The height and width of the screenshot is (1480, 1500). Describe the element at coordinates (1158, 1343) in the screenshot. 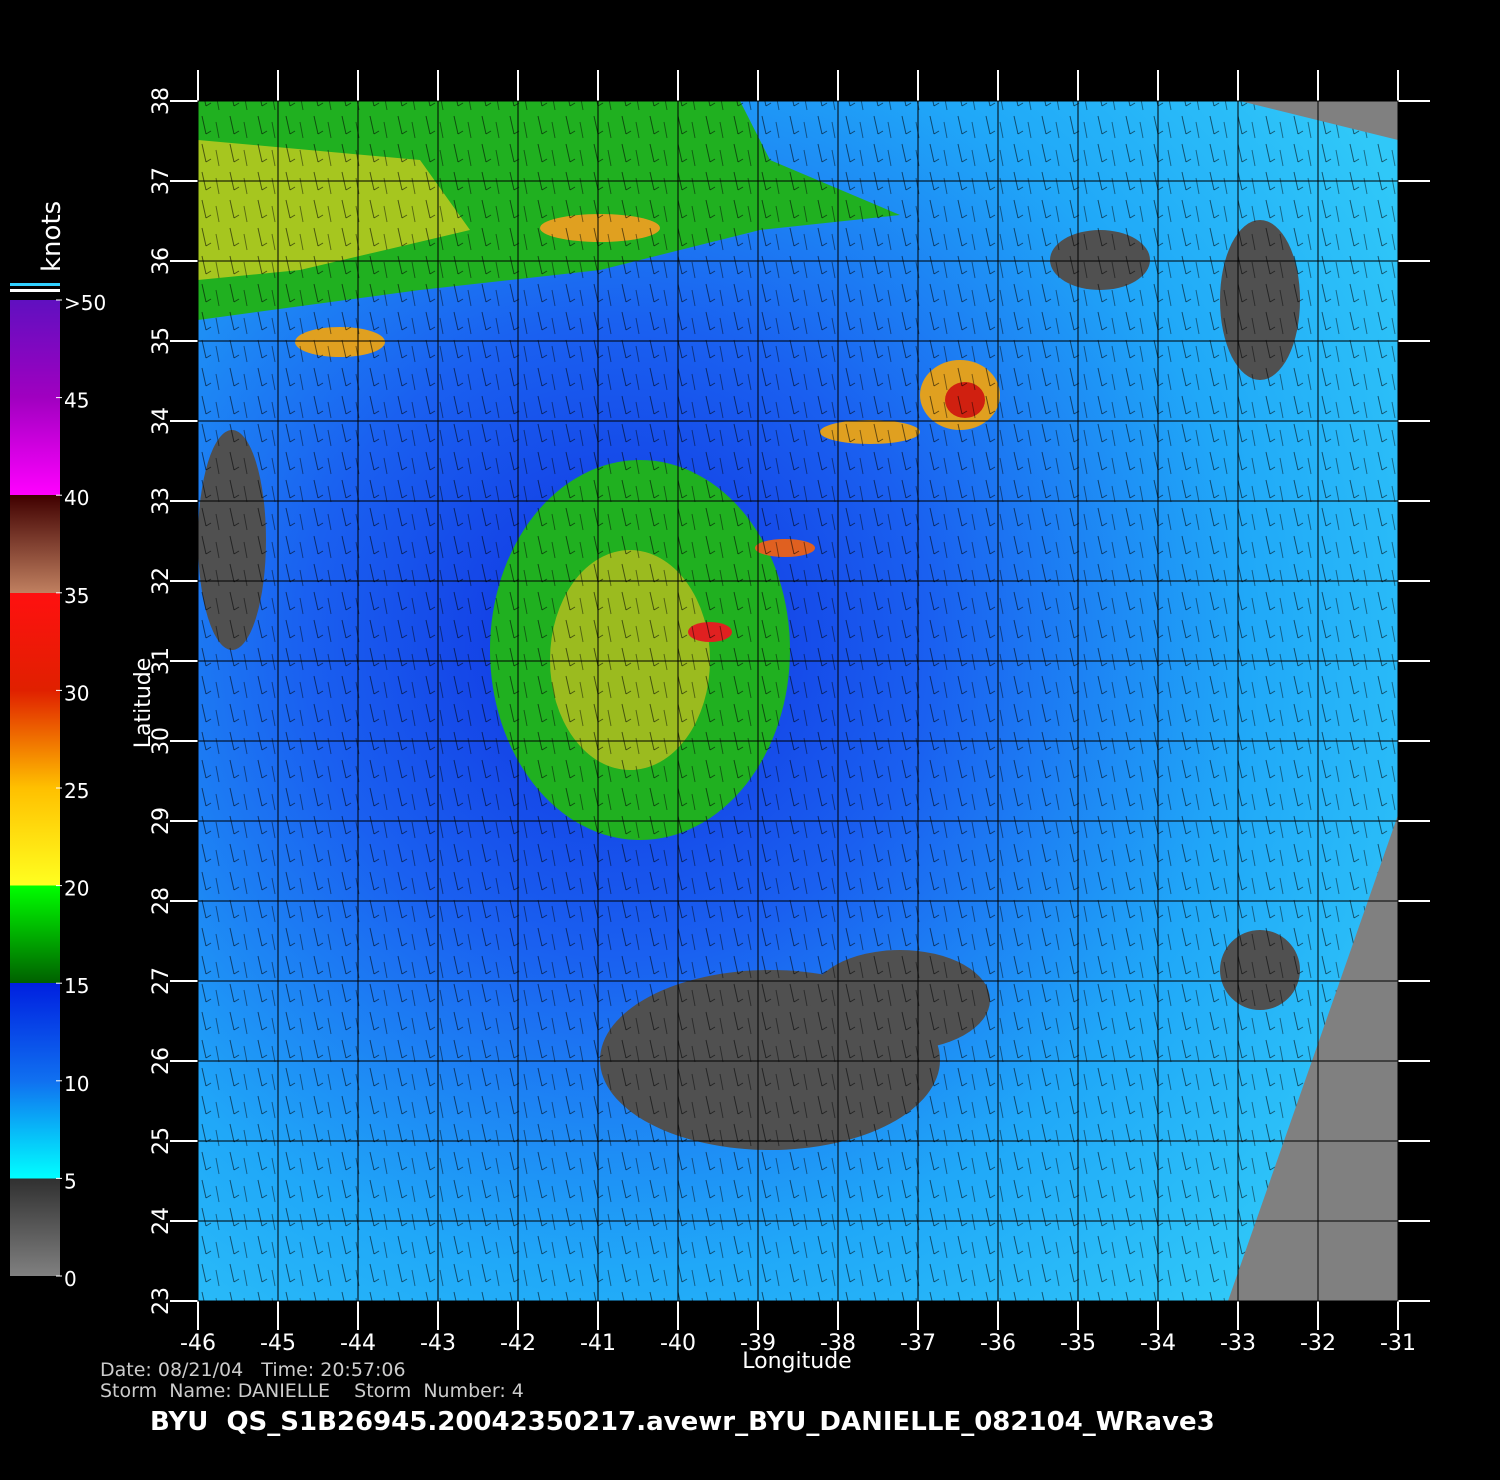

I see `x-tick-label: -34` at that location.